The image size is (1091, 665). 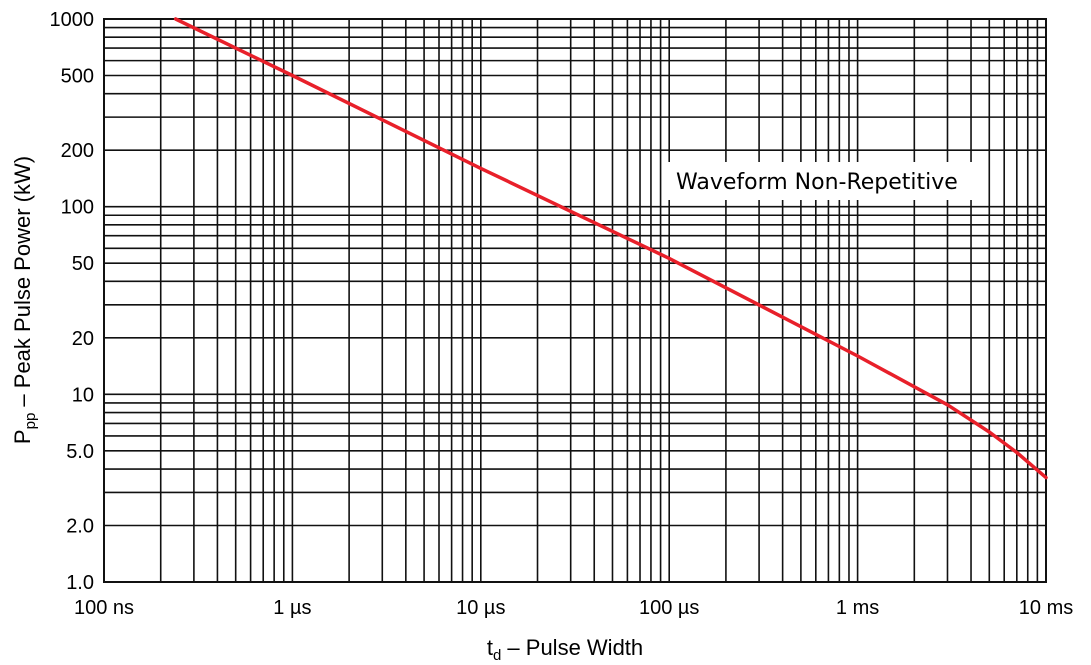 I want to click on y-tick-label: 1.0, so click(x=80, y=583).